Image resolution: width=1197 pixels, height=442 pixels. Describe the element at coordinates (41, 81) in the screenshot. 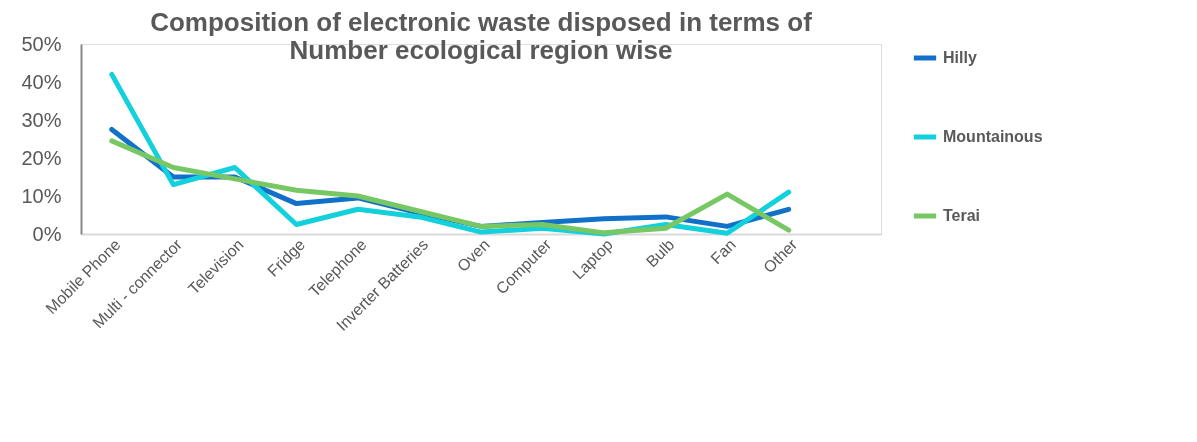

I see `y-tick-label: 40%` at that location.